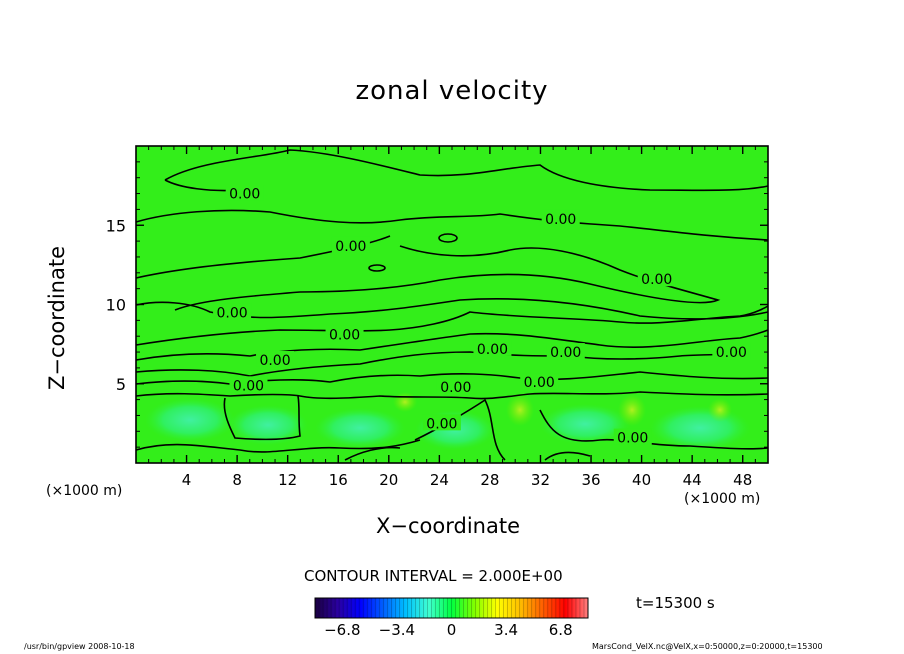 This screenshot has width=904, height=654. I want to click on x-tick-label: 4, so click(187, 480).